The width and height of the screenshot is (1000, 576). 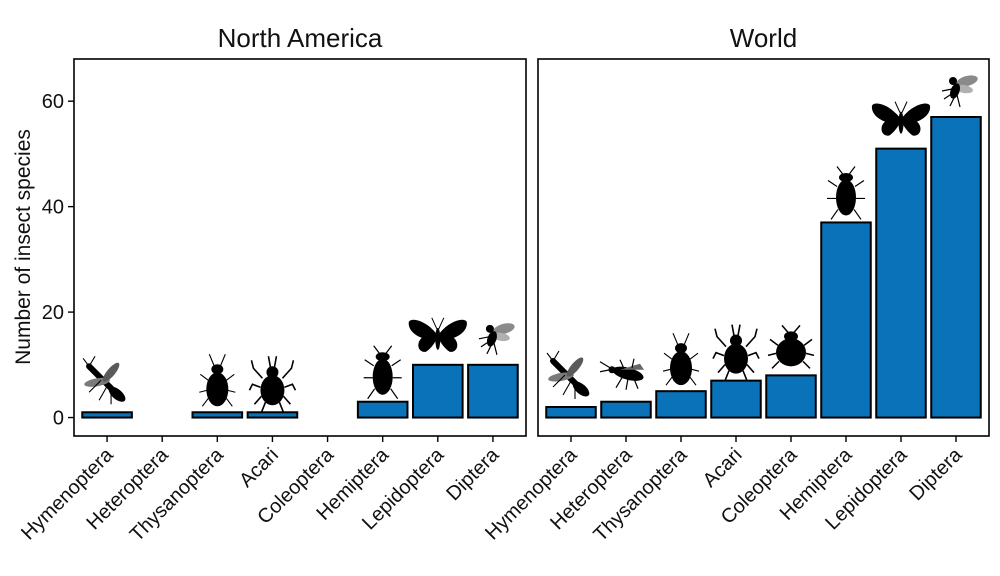 What do you see at coordinates (437, 334) in the screenshot?
I see `moth-north-america-icon` at bounding box center [437, 334].